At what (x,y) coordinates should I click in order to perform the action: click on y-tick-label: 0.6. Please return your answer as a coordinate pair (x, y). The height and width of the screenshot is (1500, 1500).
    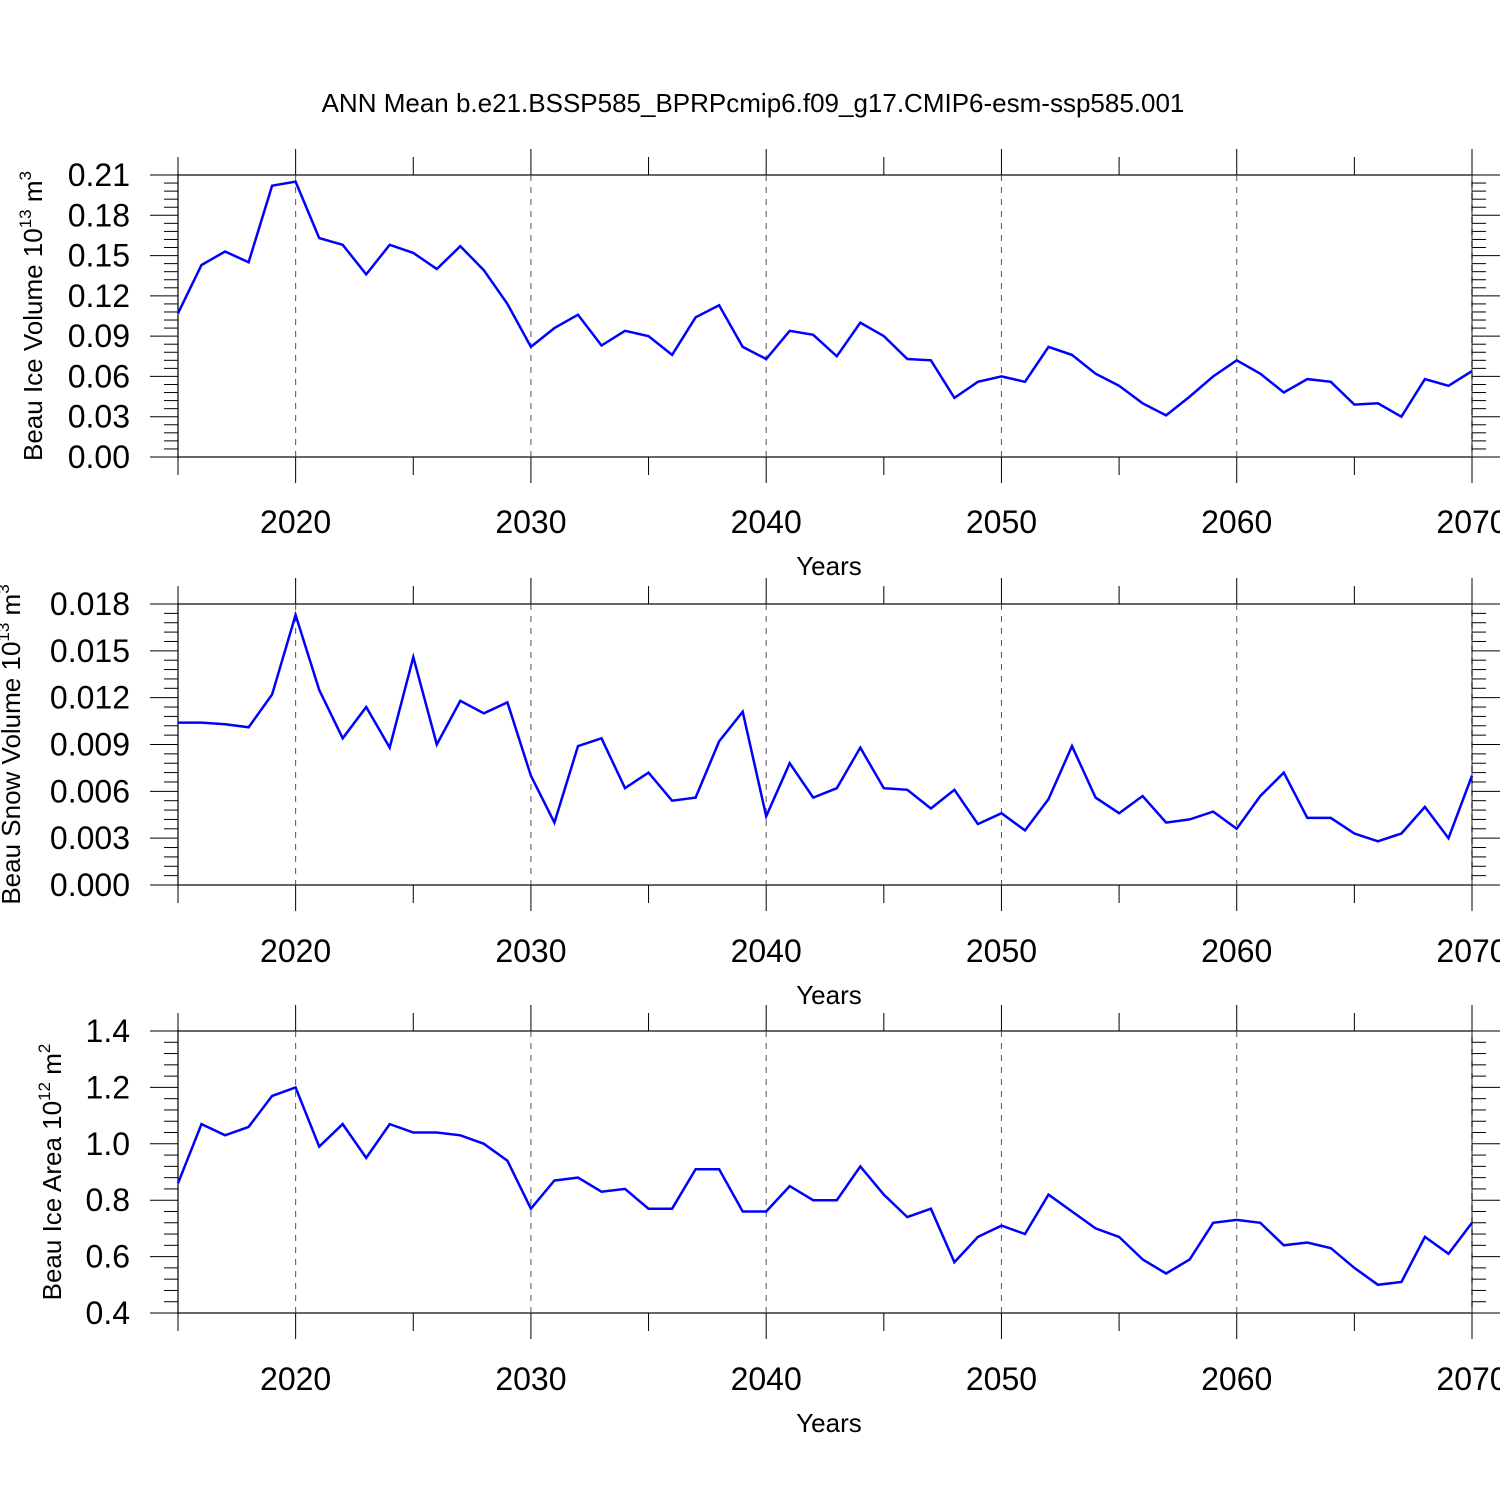
    Looking at the image, I should click on (108, 1257).